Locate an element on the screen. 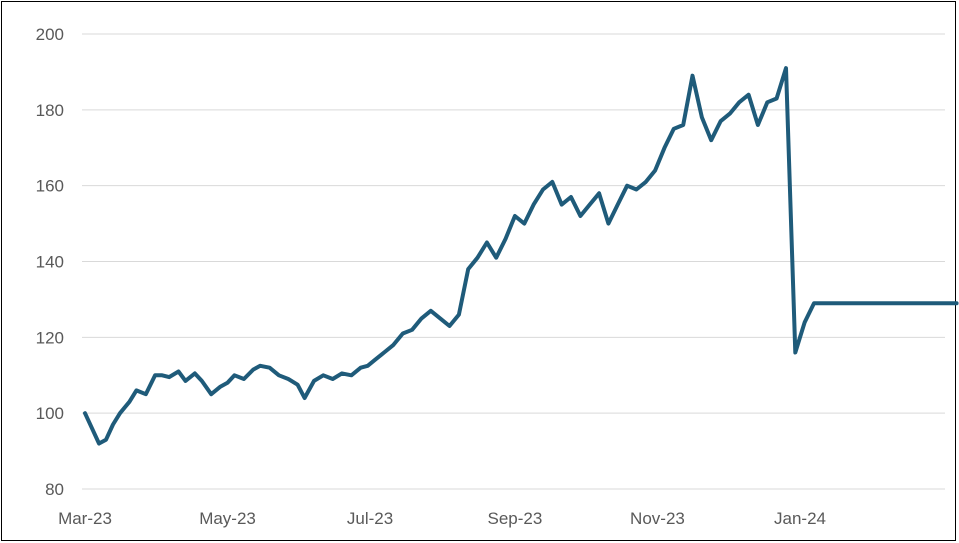 This screenshot has height=543, width=959. x-tick-label: Jan-24 is located at coordinates (800, 518).